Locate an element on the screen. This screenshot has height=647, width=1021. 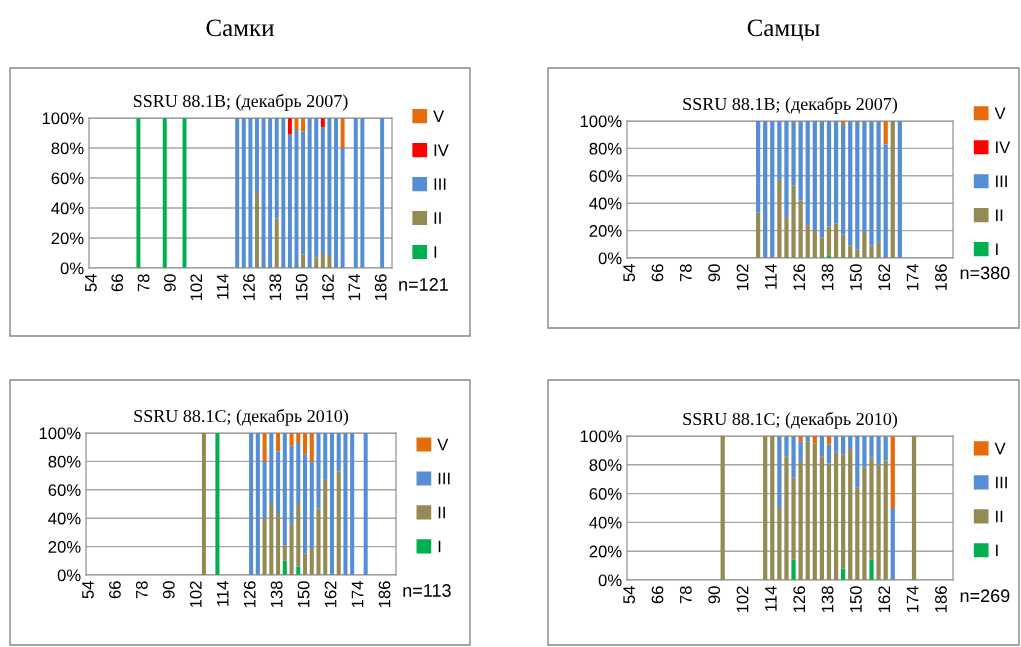
x-tick-label: 90 is located at coordinates (714, 273).